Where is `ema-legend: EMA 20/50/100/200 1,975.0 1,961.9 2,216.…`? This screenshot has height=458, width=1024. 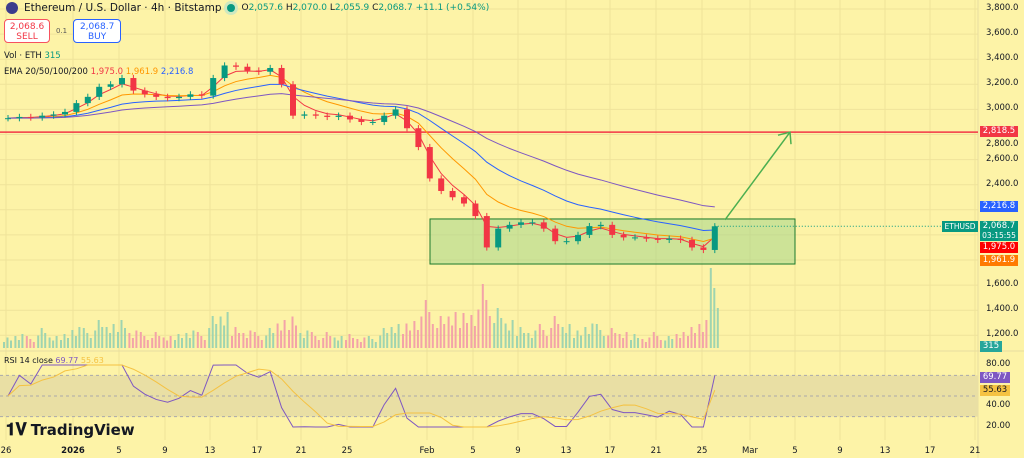 ema-legend: EMA 20/50/100/200 1,975.0 1,961.9 2,216.… is located at coordinates (99, 72).